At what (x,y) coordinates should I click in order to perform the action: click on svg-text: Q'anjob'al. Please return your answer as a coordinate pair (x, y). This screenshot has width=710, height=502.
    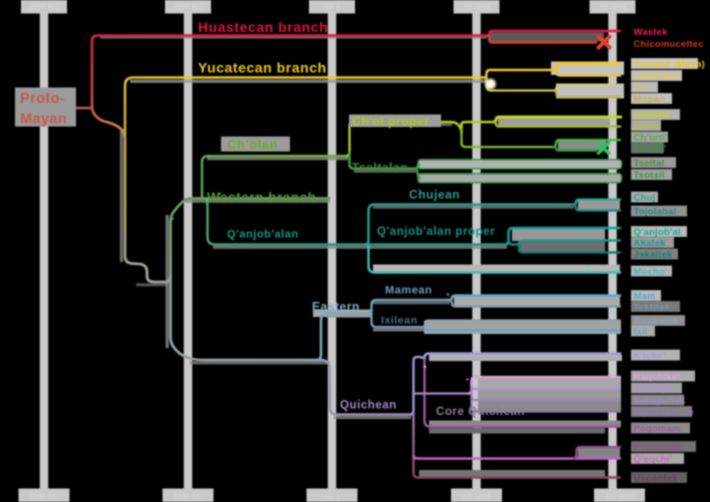
    Looking at the image, I should click on (657, 232).